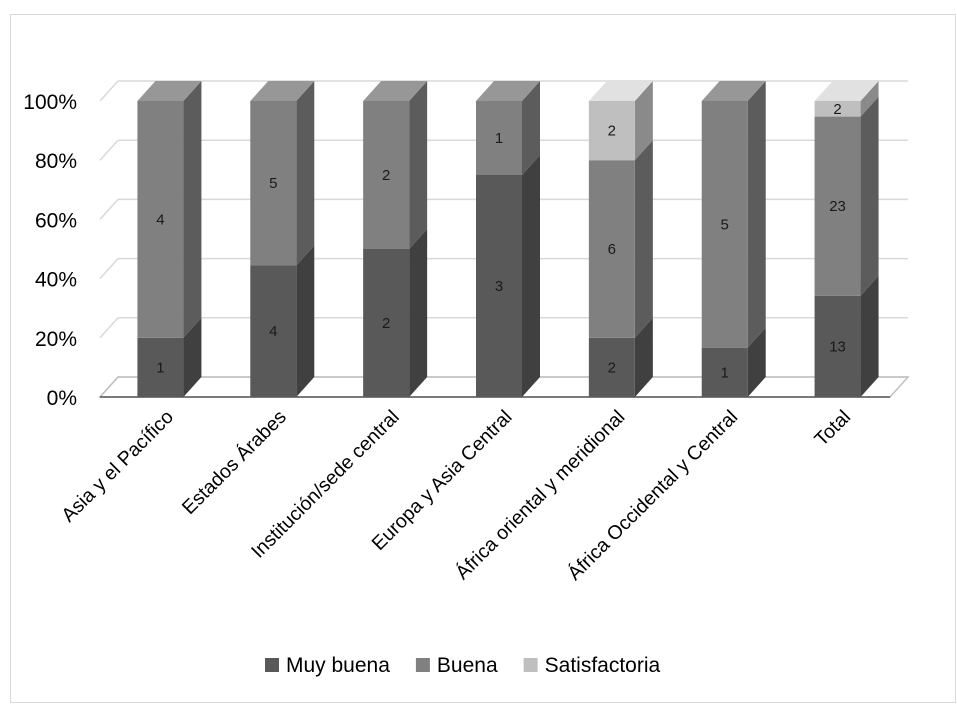 The height and width of the screenshot is (704, 957). Describe the element at coordinates (62, 398) in the screenshot. I see `y-tick-label: 0%` at that location.